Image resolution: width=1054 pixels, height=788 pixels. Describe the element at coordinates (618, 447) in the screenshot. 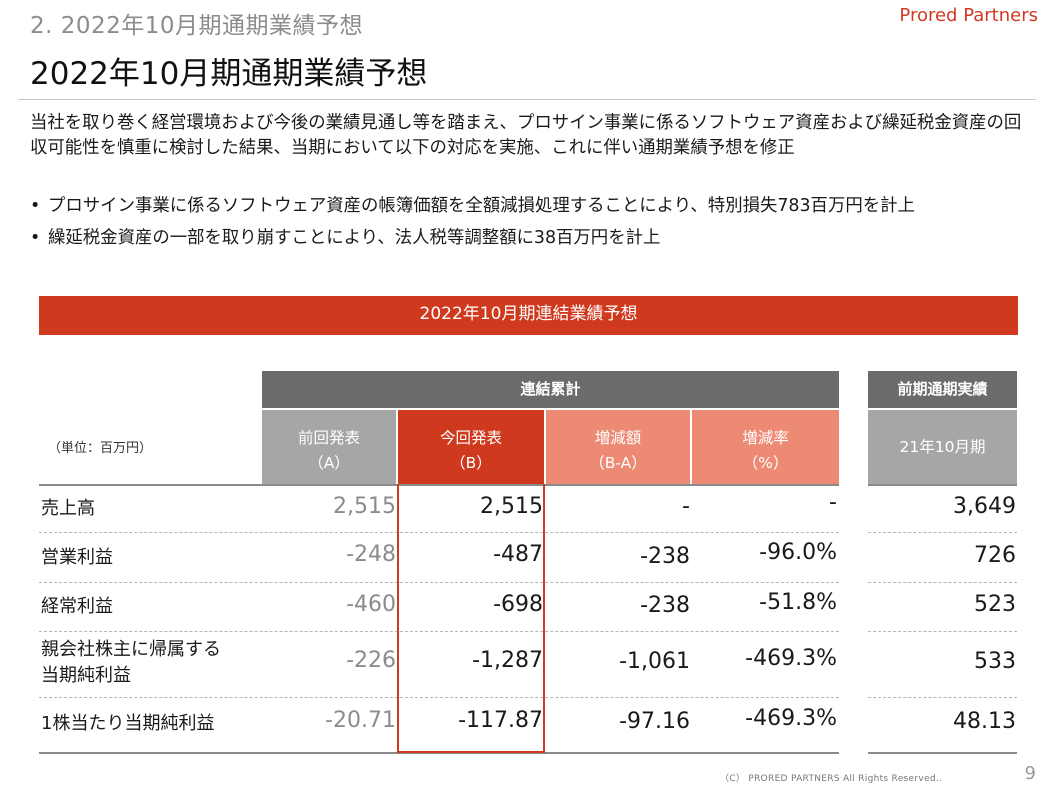

I see `column-header-change-amount: 増減額 （B-A）` at that location.